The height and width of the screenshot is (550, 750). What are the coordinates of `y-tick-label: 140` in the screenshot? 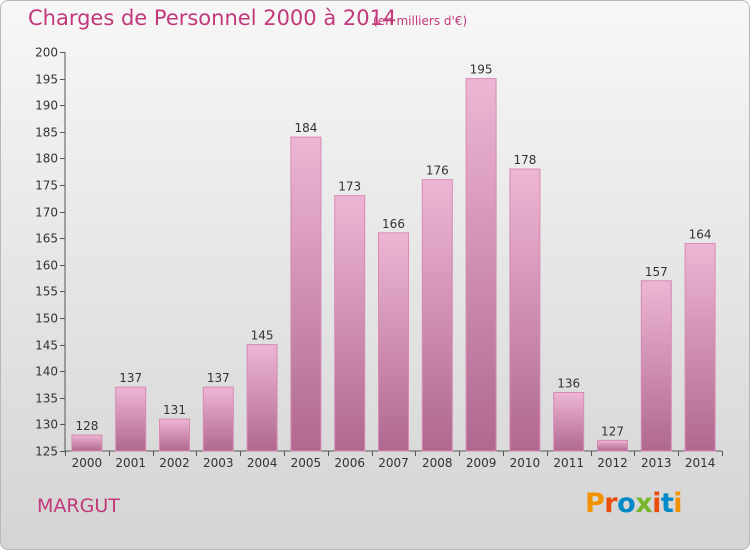 It's located at (46, 372).